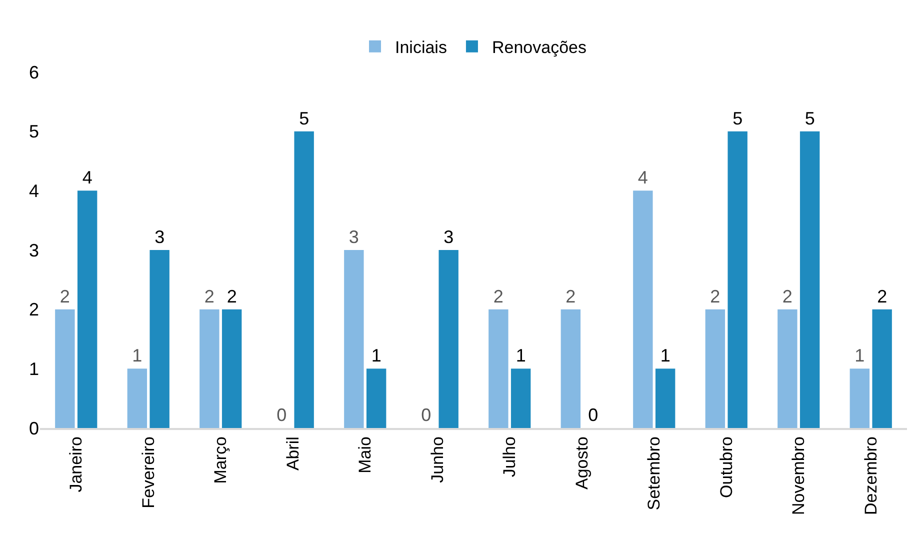  What do you see at coordinates (33, 368) in the screenshot?
I see `y-tick-label: 1` at bounding box center [33, 368].